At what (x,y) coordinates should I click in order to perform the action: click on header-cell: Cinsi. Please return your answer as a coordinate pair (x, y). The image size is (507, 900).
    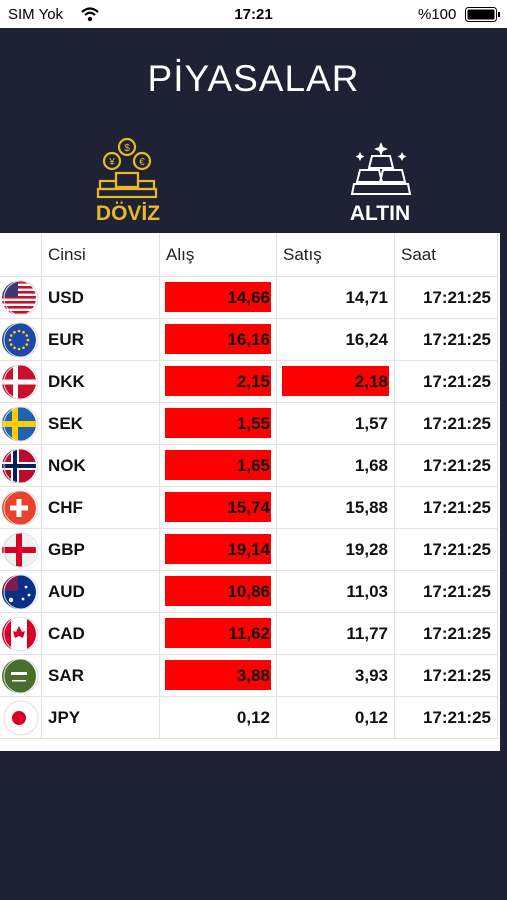
    Looking at the image, I should click on (101, 255).